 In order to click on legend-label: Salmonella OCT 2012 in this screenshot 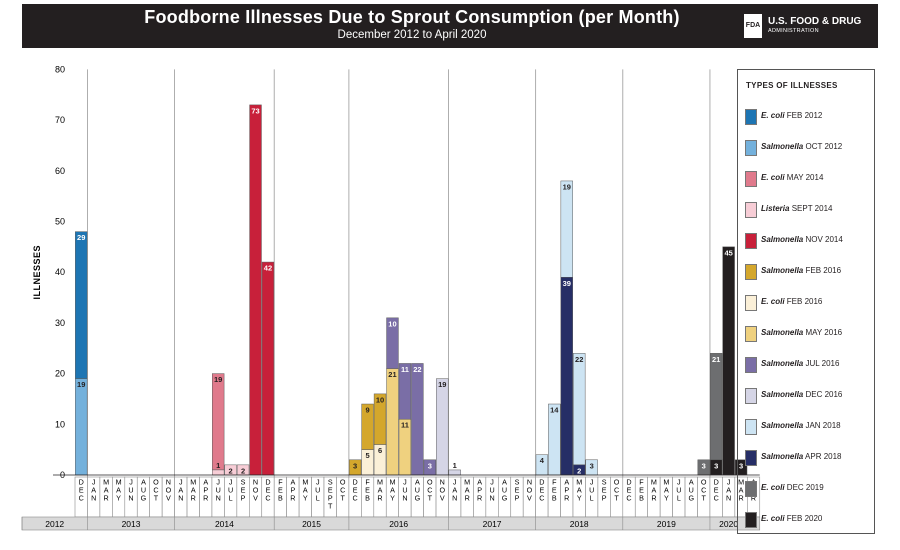, I will do `click(801, 146)`.